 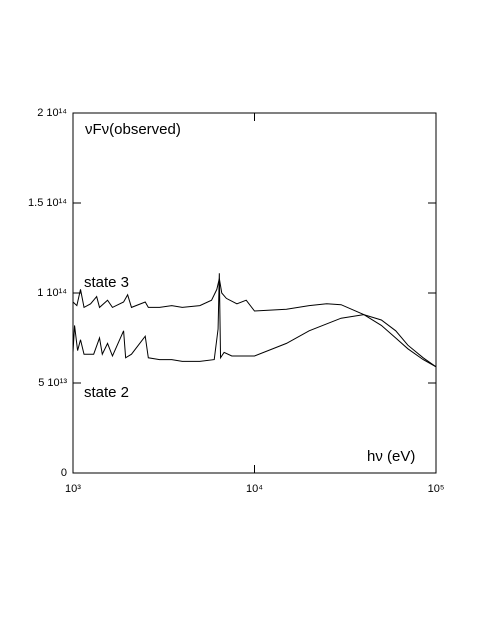 What do you see at coordinates (64, 473) in the screenshot?
I see `y-tick-label: 0` at bounding box center [64, 473].